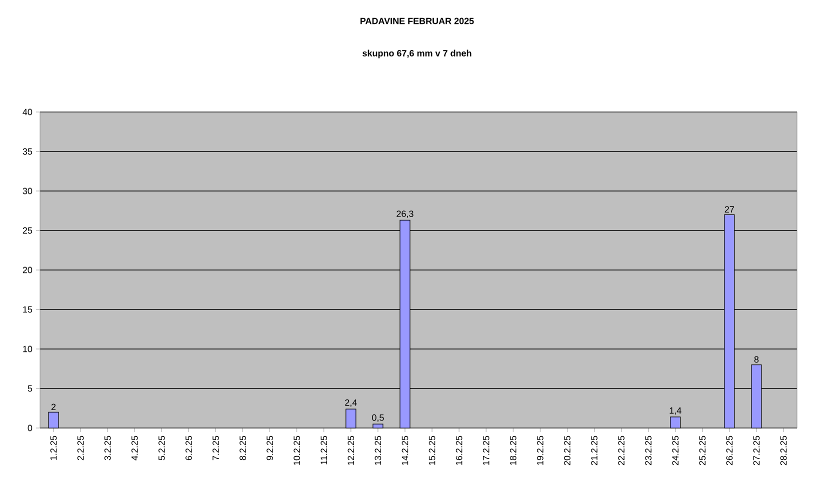 The width and height of the screenshot is (821, 498). Describe the element at coordinates (783, 451) in the screenshot. I see `x-tick-label: 28.2.25` at that location.